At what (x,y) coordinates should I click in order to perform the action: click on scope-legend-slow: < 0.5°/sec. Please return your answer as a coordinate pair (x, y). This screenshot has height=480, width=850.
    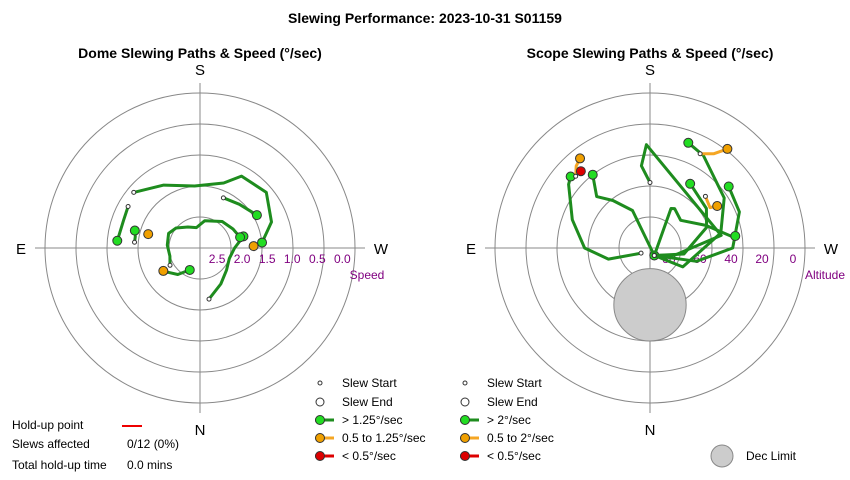
    Looking at the image, I should click on (514, 456).